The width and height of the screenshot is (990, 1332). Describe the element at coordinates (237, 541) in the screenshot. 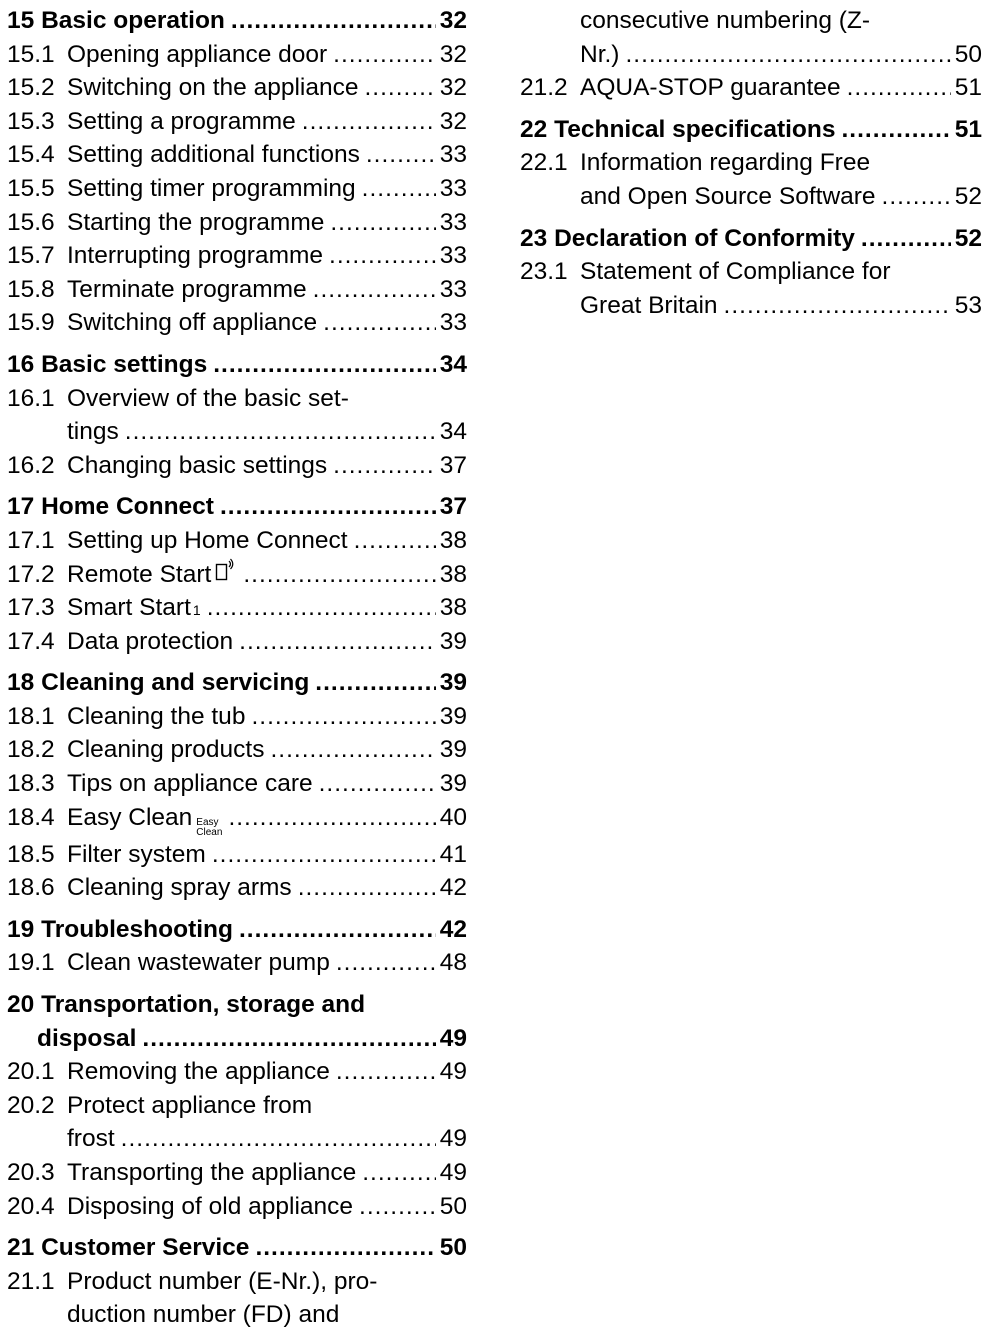

I see `toc-section-entry: 17.1 Setting up Home Connect 38` at that location.